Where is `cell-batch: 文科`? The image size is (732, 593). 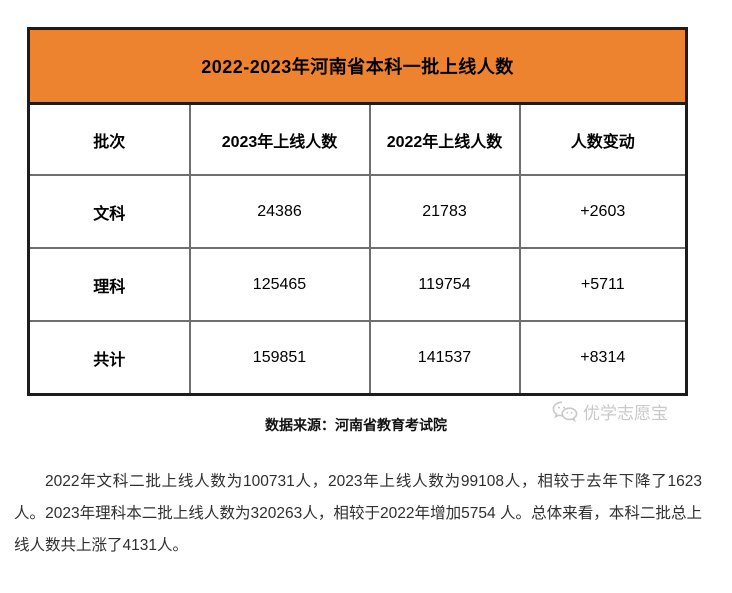
cell-batch: 文科 is located at coordinates (109, 211).